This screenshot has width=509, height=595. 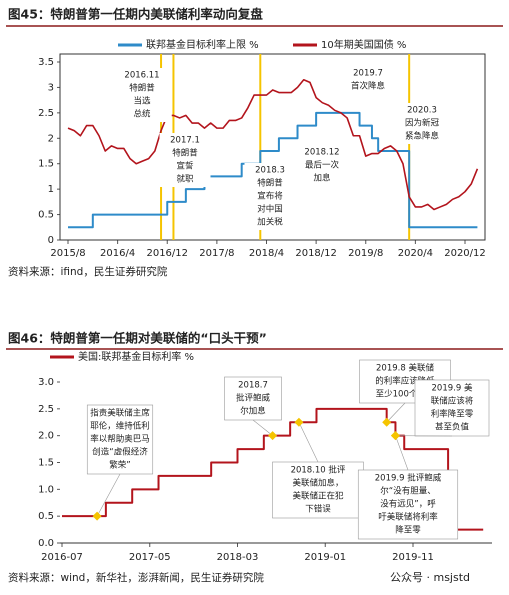 What do you see at coordinates (185, 179) in the screenshot?
I see `annotation-text: 就职` at bounding box center [185, 179].